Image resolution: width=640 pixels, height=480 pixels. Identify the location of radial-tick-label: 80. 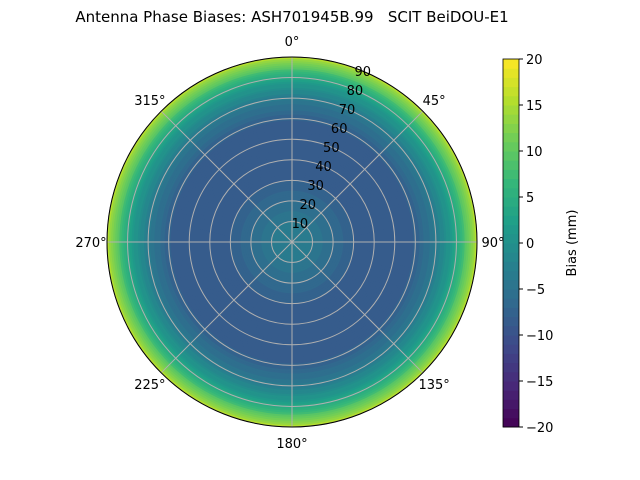
(355, 91).